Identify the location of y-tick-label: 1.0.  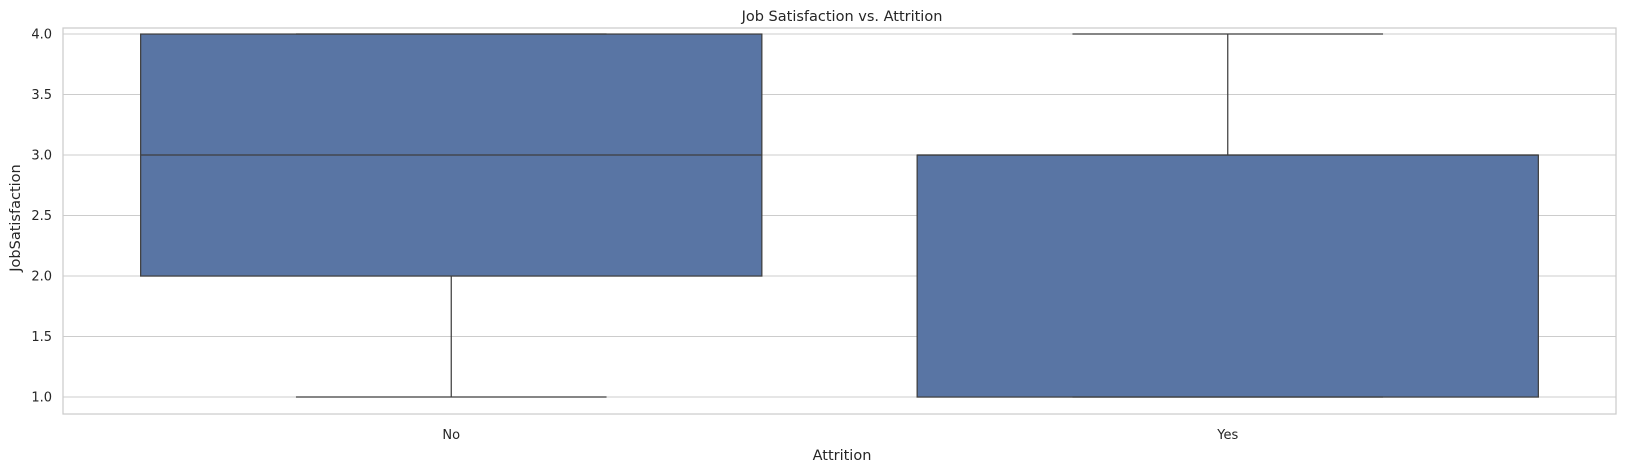
(41, 398).